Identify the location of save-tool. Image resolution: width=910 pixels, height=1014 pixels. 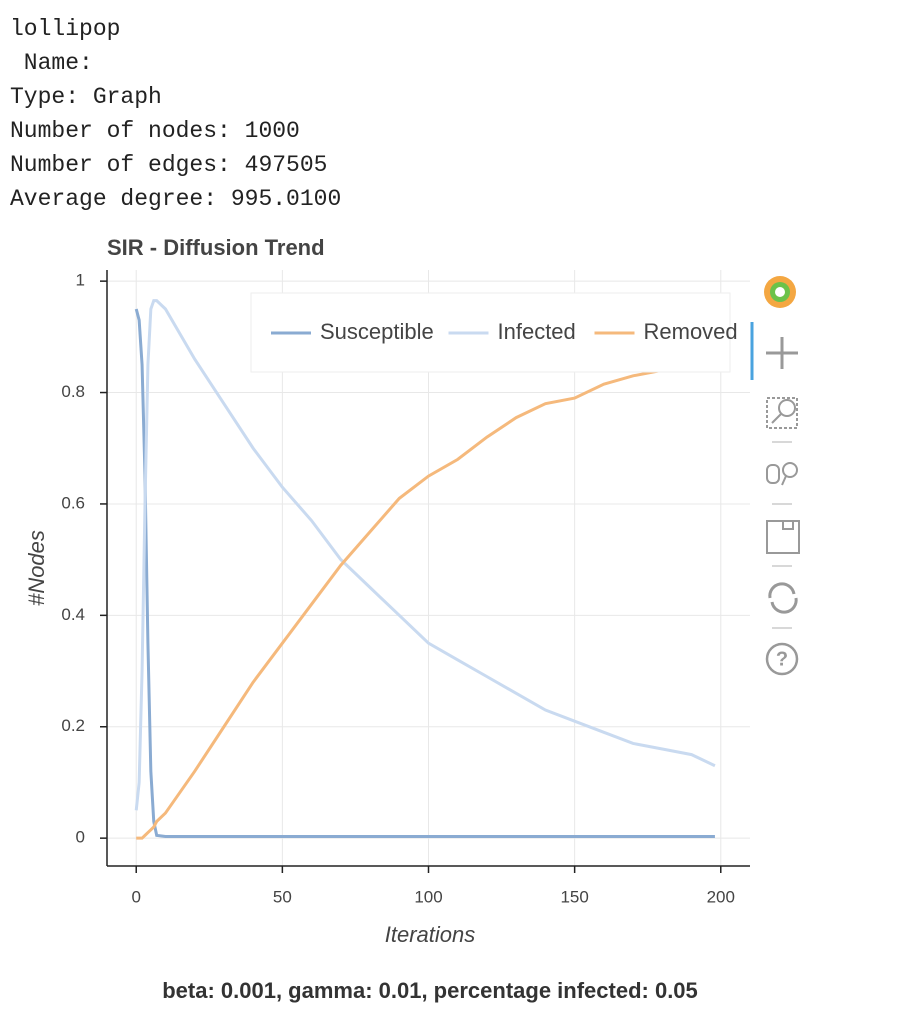
(783, 537).